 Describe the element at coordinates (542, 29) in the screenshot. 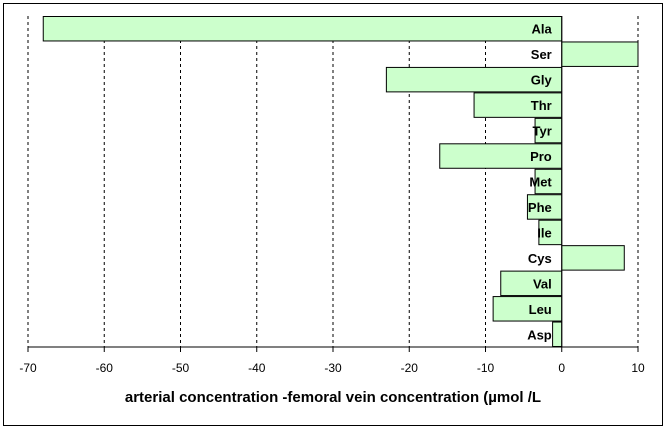

I see `category-label-ala: Ala` at that location.